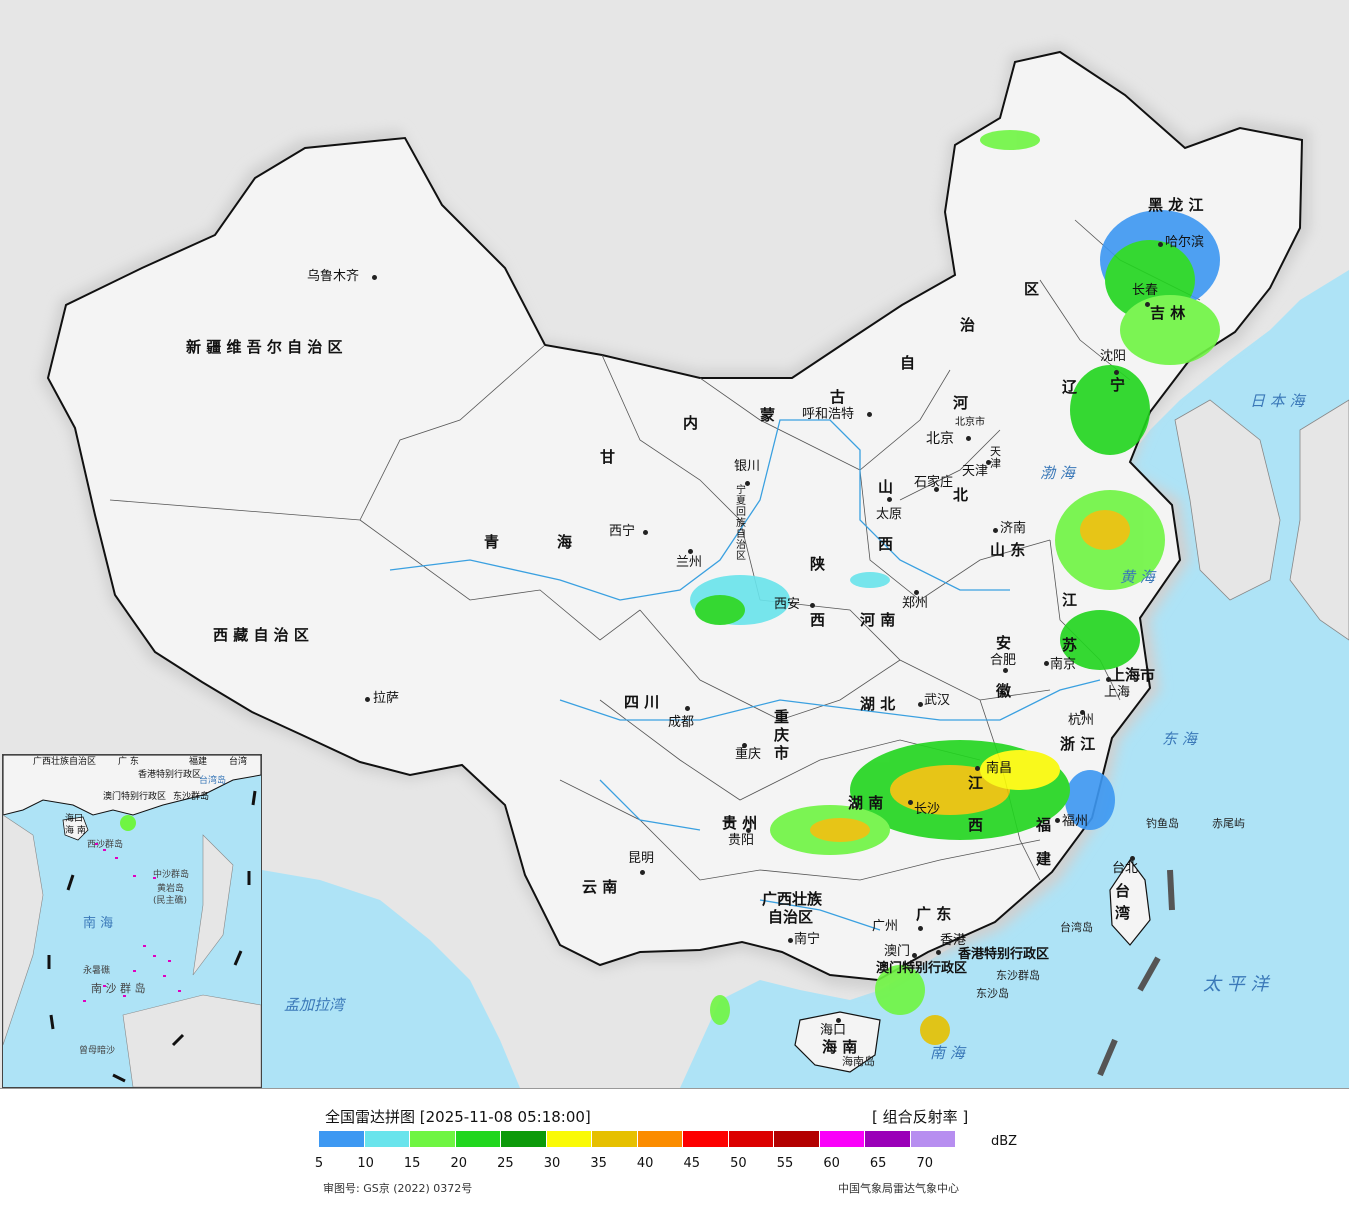 Image resolution: width=1349 pixels, height=1208 pixels. I want to click on scale-tick: 5, so click(319, 1163).